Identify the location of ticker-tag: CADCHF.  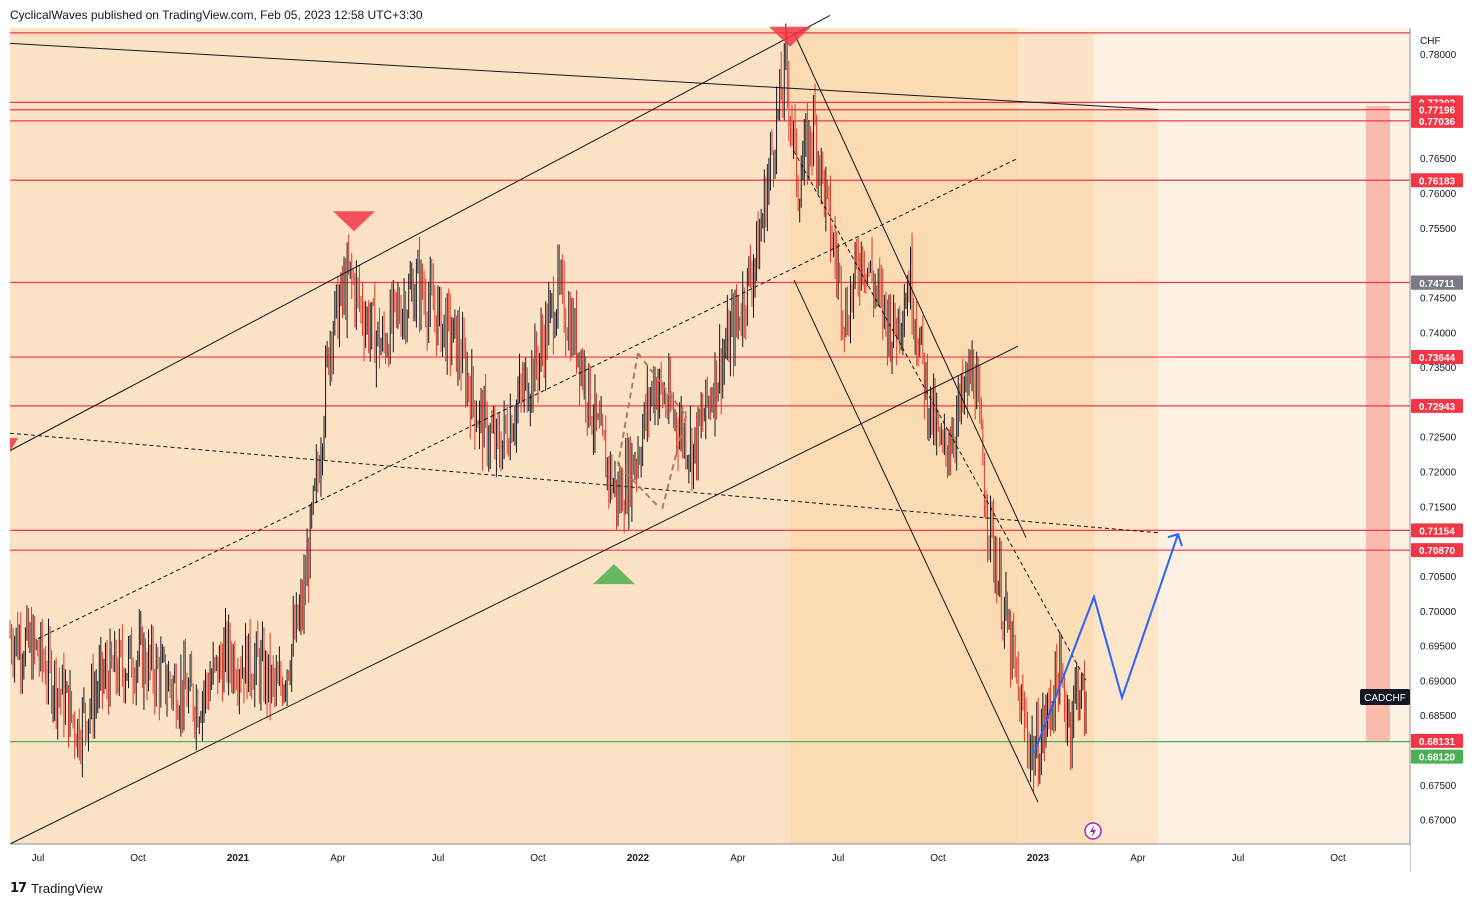
(1385, 697).